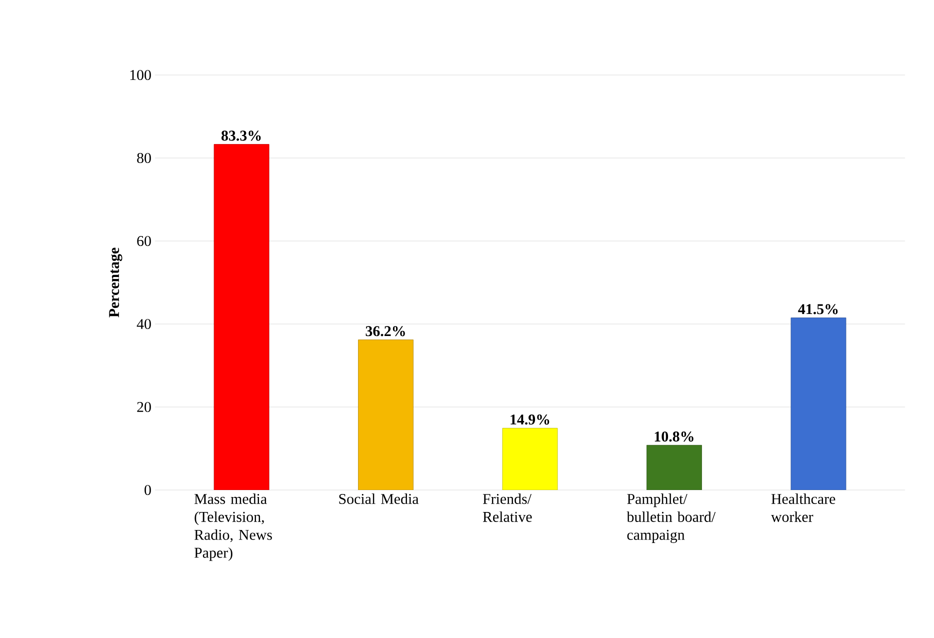 The height and width of the screenshot is (638, 934). Describe the element at coordinates (115, 283) in the screenshot. I see `y-axis-title: Percentage` at that location.